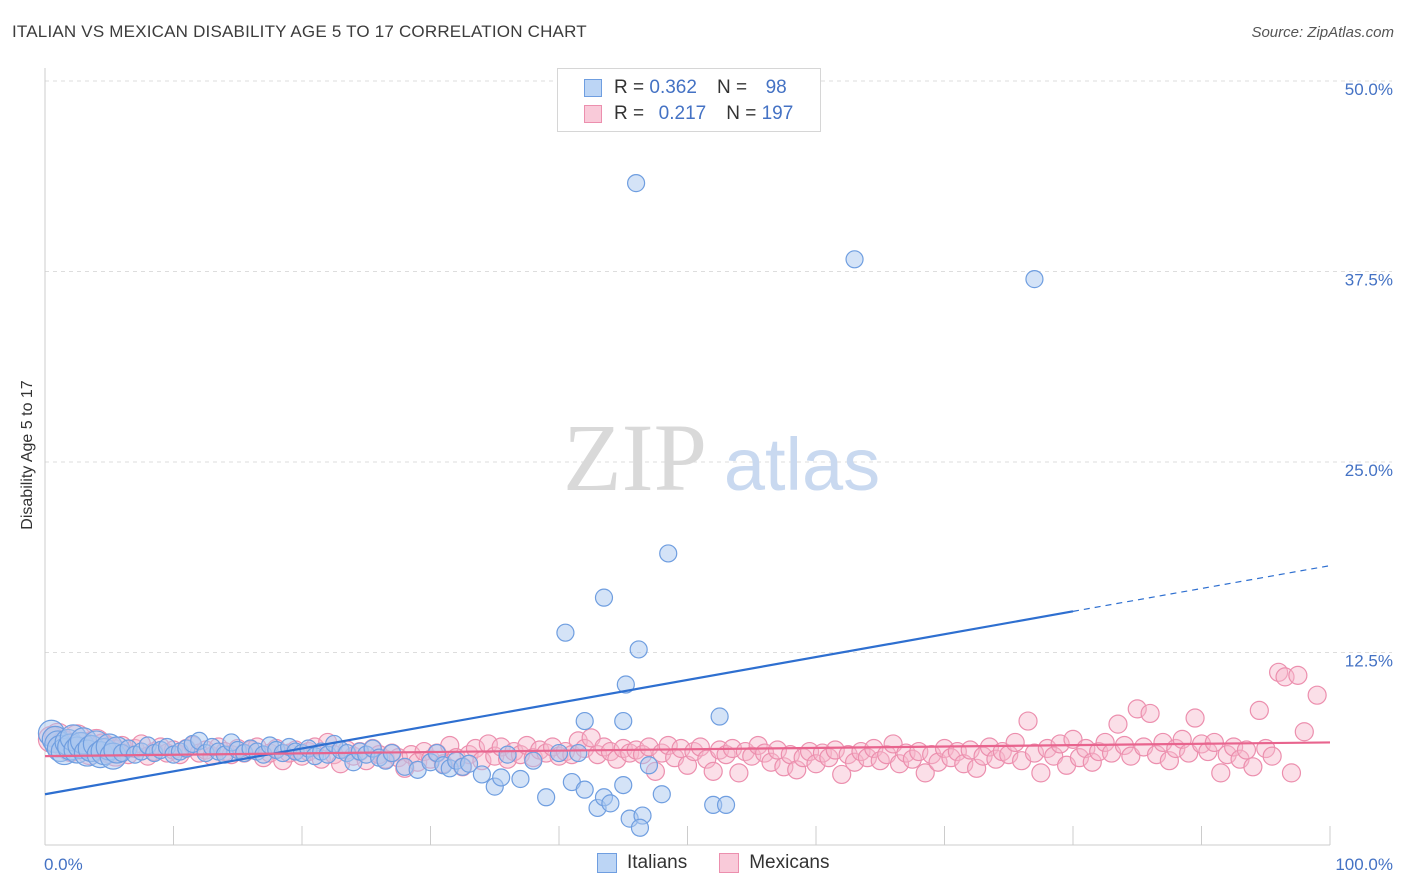 The height and width of the screenshot is (892, 1406). I want to click on y-tick-label: 50.0%, so click(1369, 89).